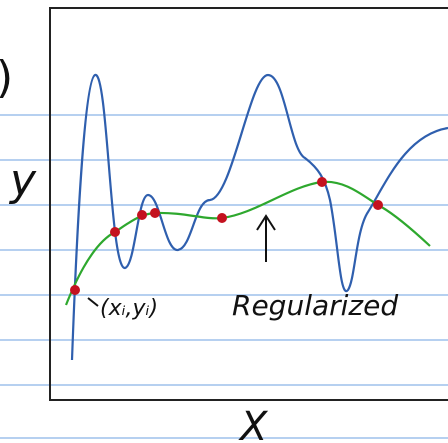 This screenshot has width=448, height=443. What do you see at coordinates (253, 423) in the screenshot?
I see `x-label: X` at bounding box center [253, 423].